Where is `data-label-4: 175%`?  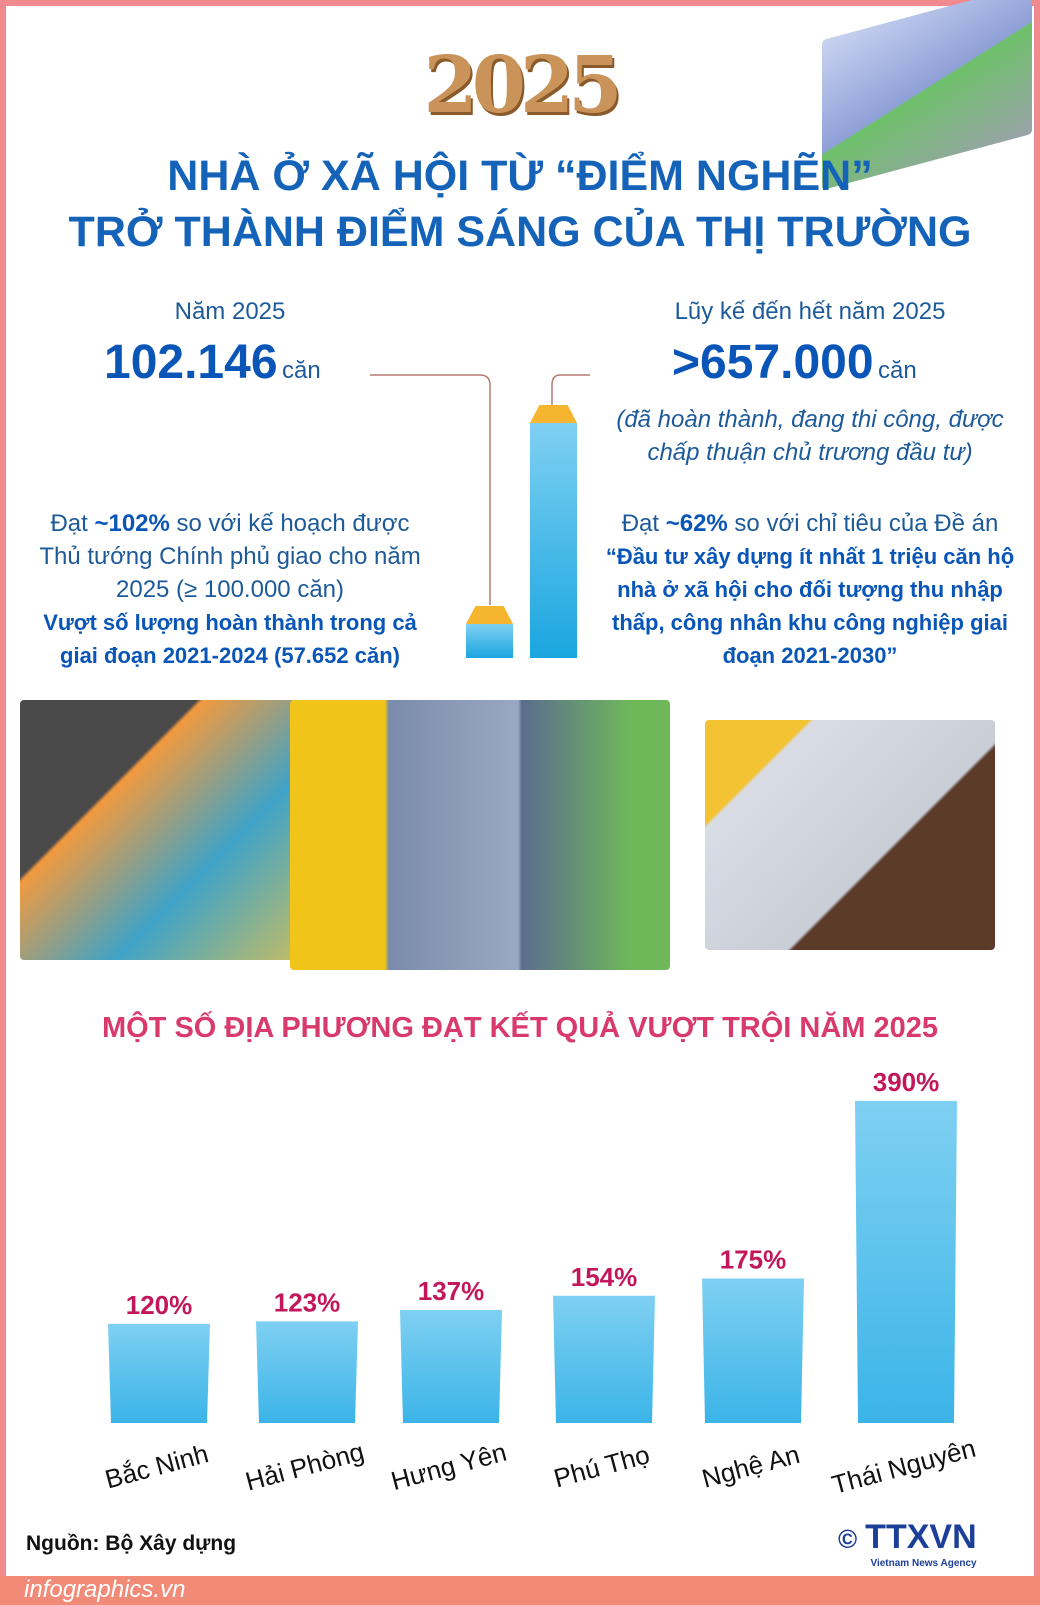
data-label-4: 175% is located at coordinates (753, 1259).